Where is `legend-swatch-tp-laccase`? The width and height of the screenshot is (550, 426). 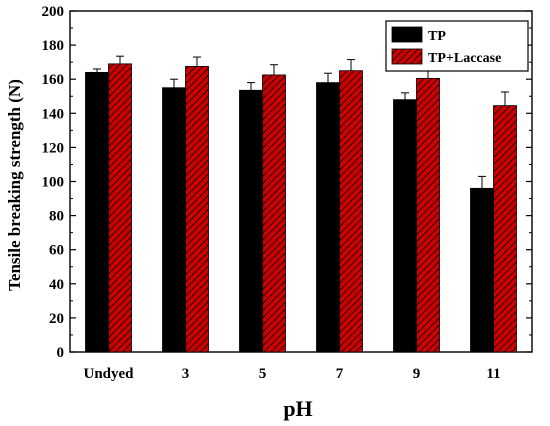
legend-swatch-tp-laccase is located at coordinates (407, 56).